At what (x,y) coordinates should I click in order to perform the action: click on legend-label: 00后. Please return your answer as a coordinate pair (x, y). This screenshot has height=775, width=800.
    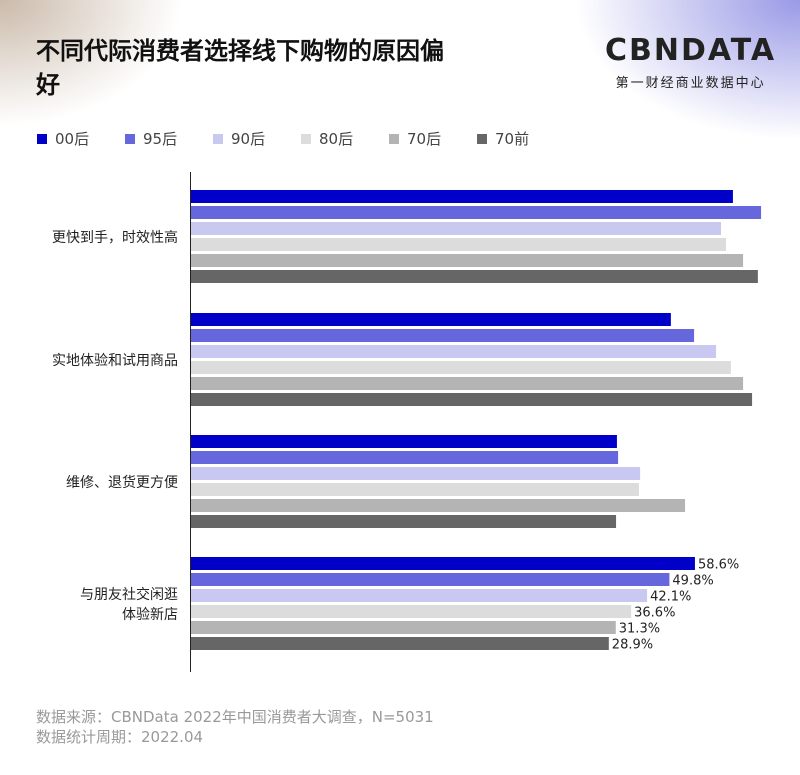
    Looking at the image, I should click on (72, 139).